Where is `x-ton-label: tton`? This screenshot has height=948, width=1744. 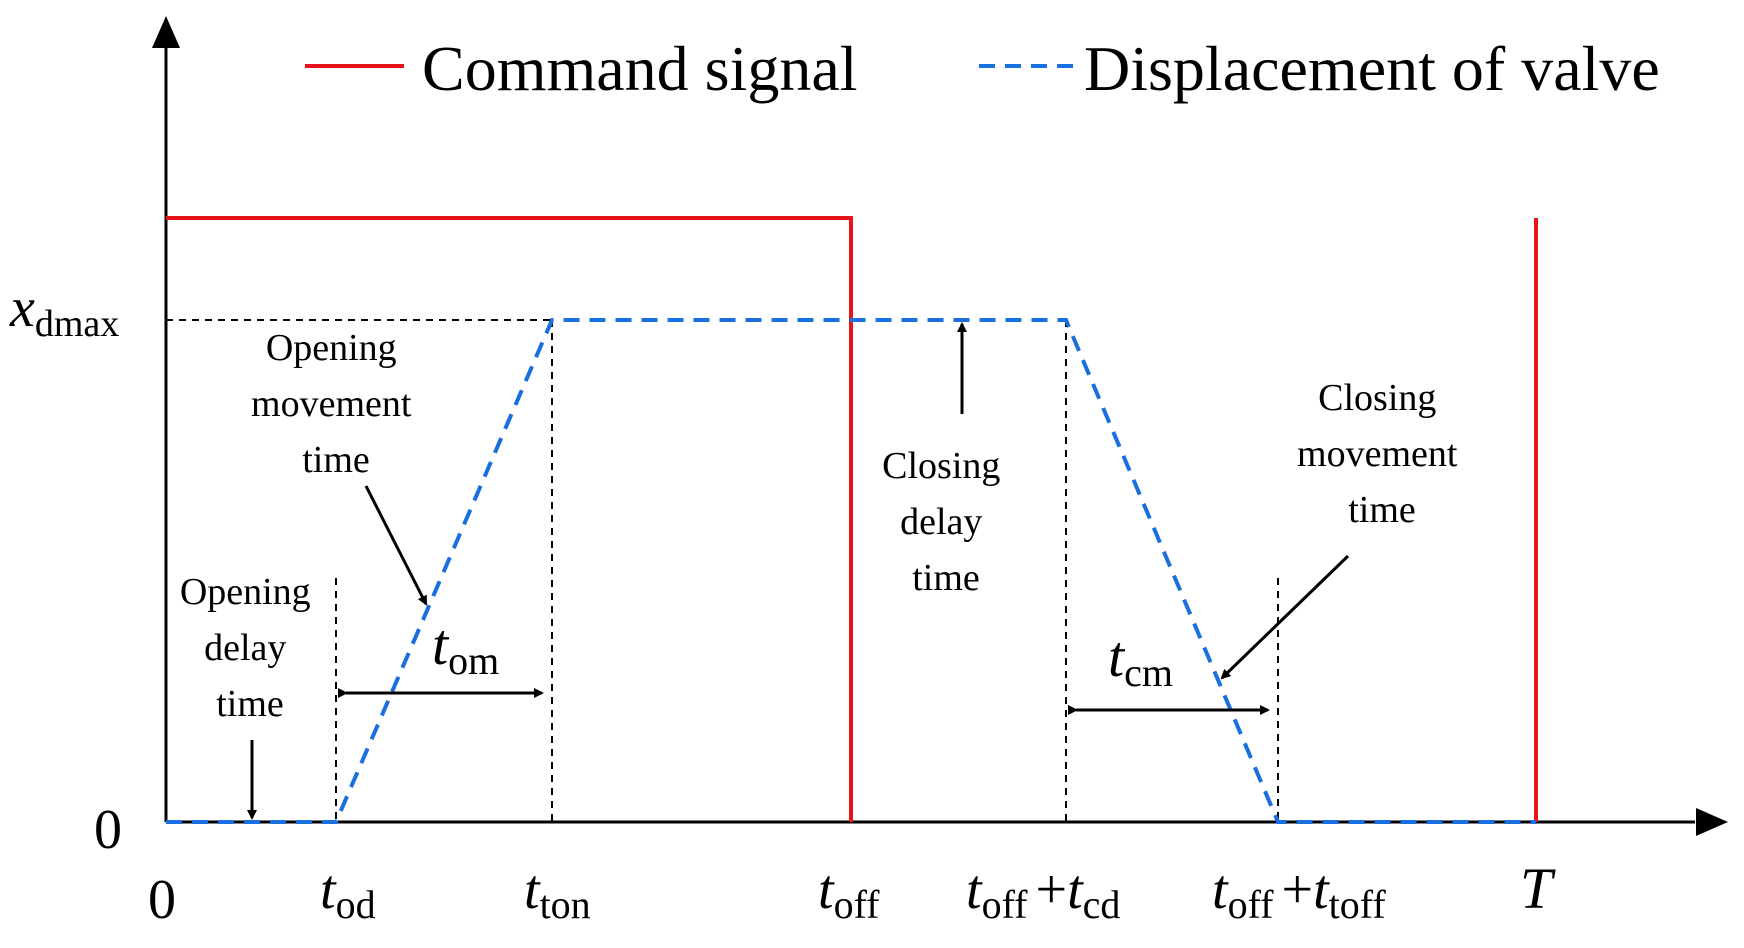 x-ton-label: tton is located at coordinates (557, 893).